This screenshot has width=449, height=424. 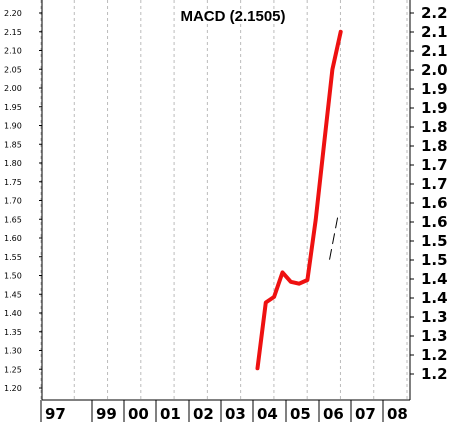 What do you see at coordinates (13, 369) in the screenshot?
I see `left-tick-label: 1.25` at bounding box center [13, 369].